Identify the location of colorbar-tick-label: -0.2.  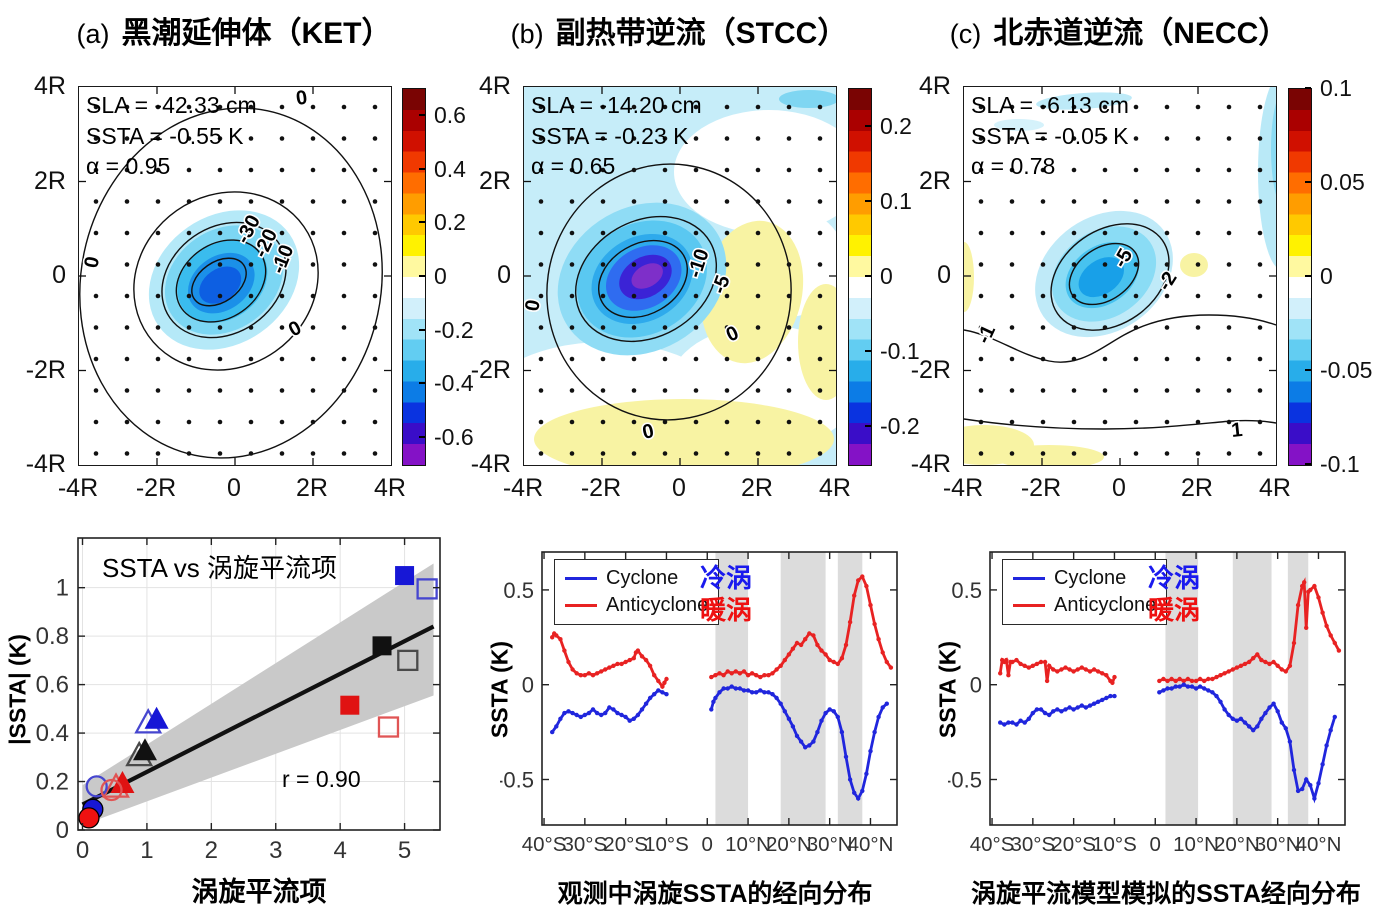
(454, 329).